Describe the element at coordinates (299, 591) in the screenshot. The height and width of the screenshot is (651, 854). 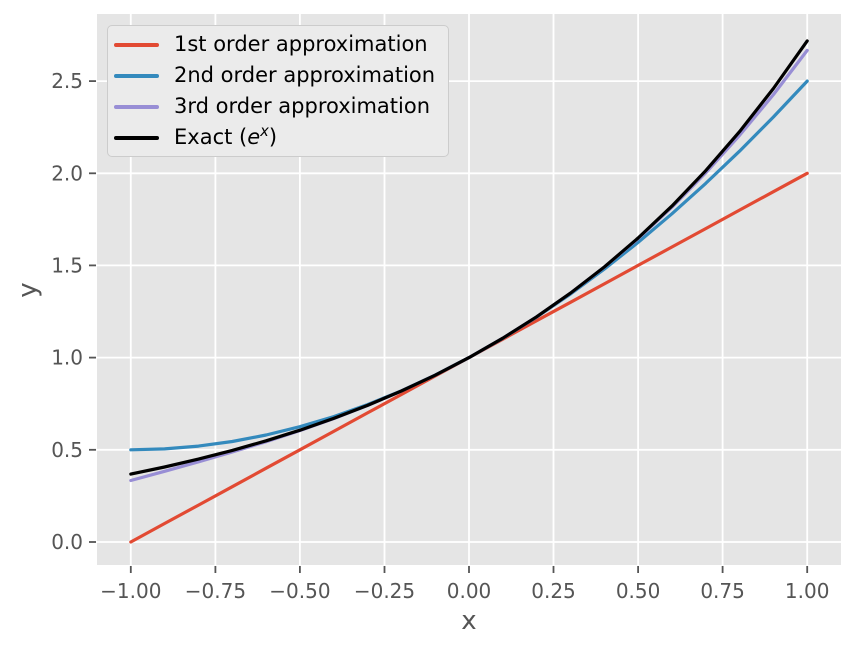
I see `x-tick-label: −0.50` at that location.